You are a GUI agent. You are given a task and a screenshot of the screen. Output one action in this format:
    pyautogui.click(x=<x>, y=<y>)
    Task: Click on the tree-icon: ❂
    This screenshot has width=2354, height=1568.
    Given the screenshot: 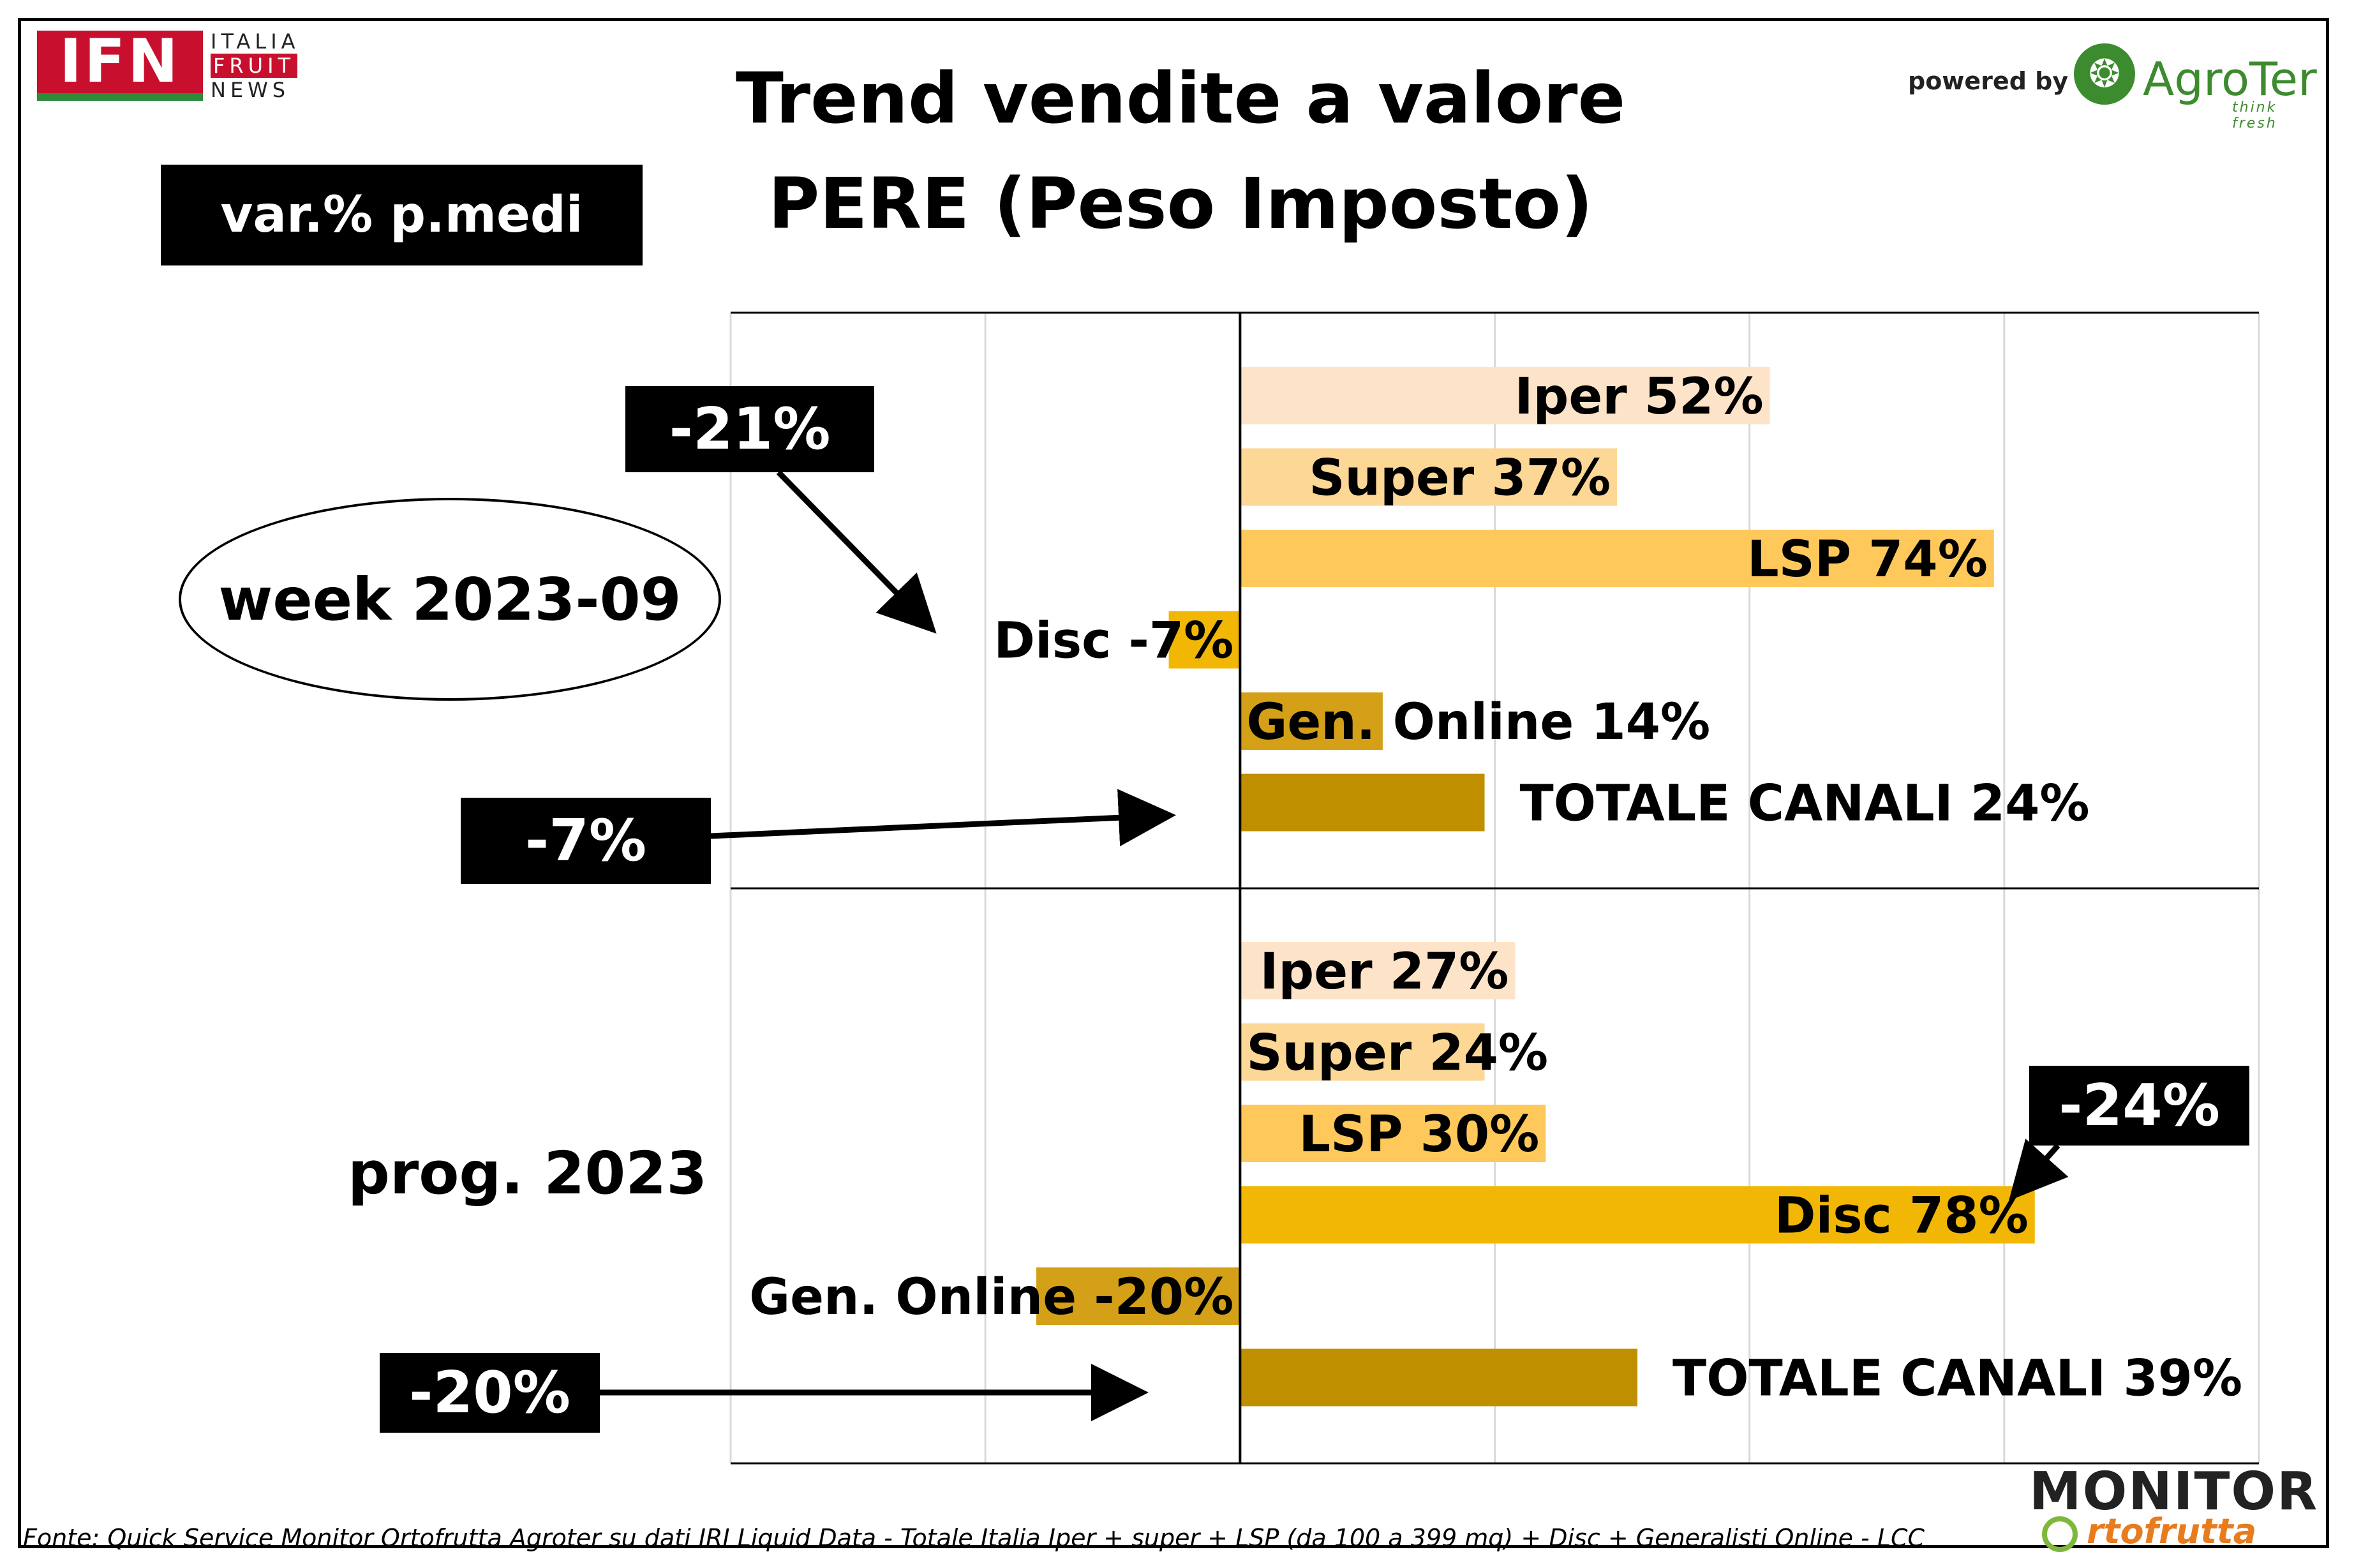 What is the action you would take?
    pyautogui.click(x=2104, y=74)
    